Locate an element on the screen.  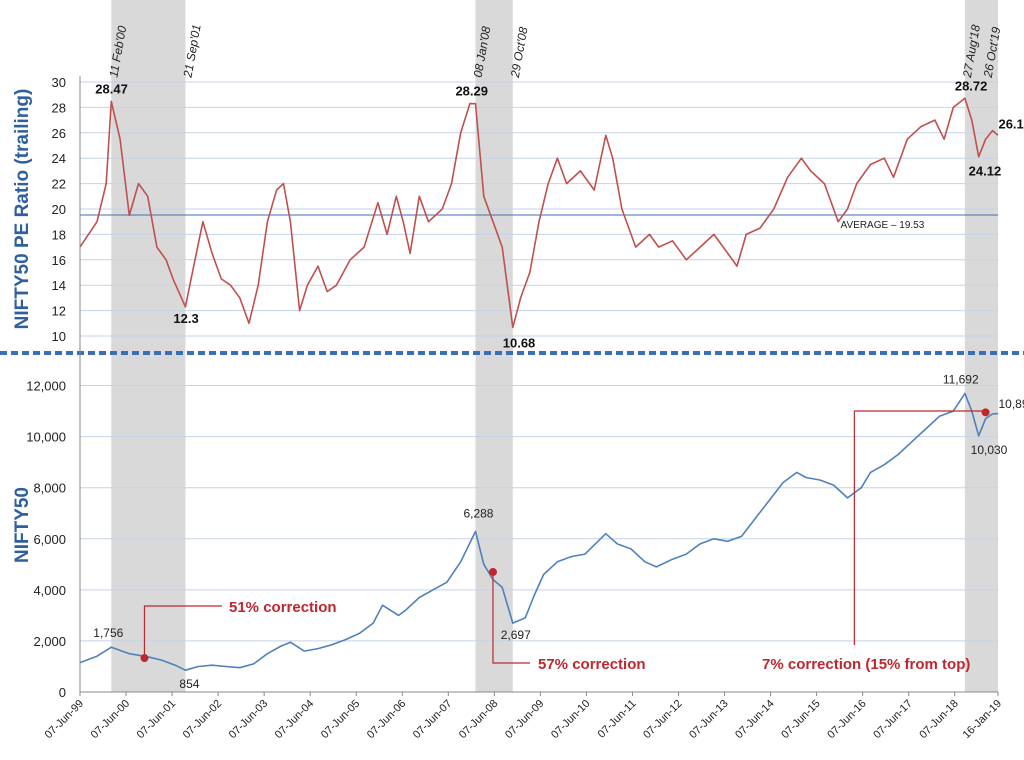
x-tick-label: 07-Jun-05 is located at coordinates (341, 720).